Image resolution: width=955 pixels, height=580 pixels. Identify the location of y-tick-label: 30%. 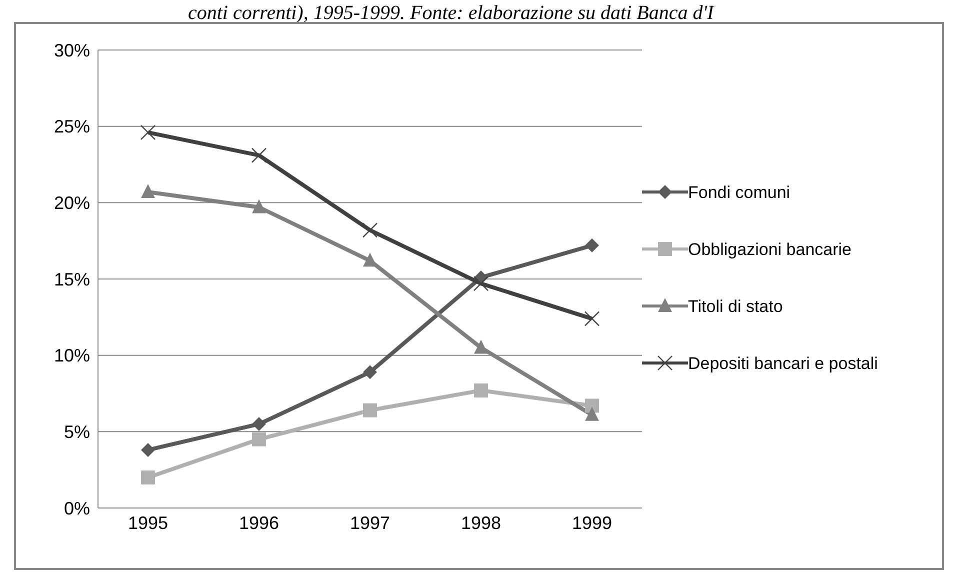
(72, 50).